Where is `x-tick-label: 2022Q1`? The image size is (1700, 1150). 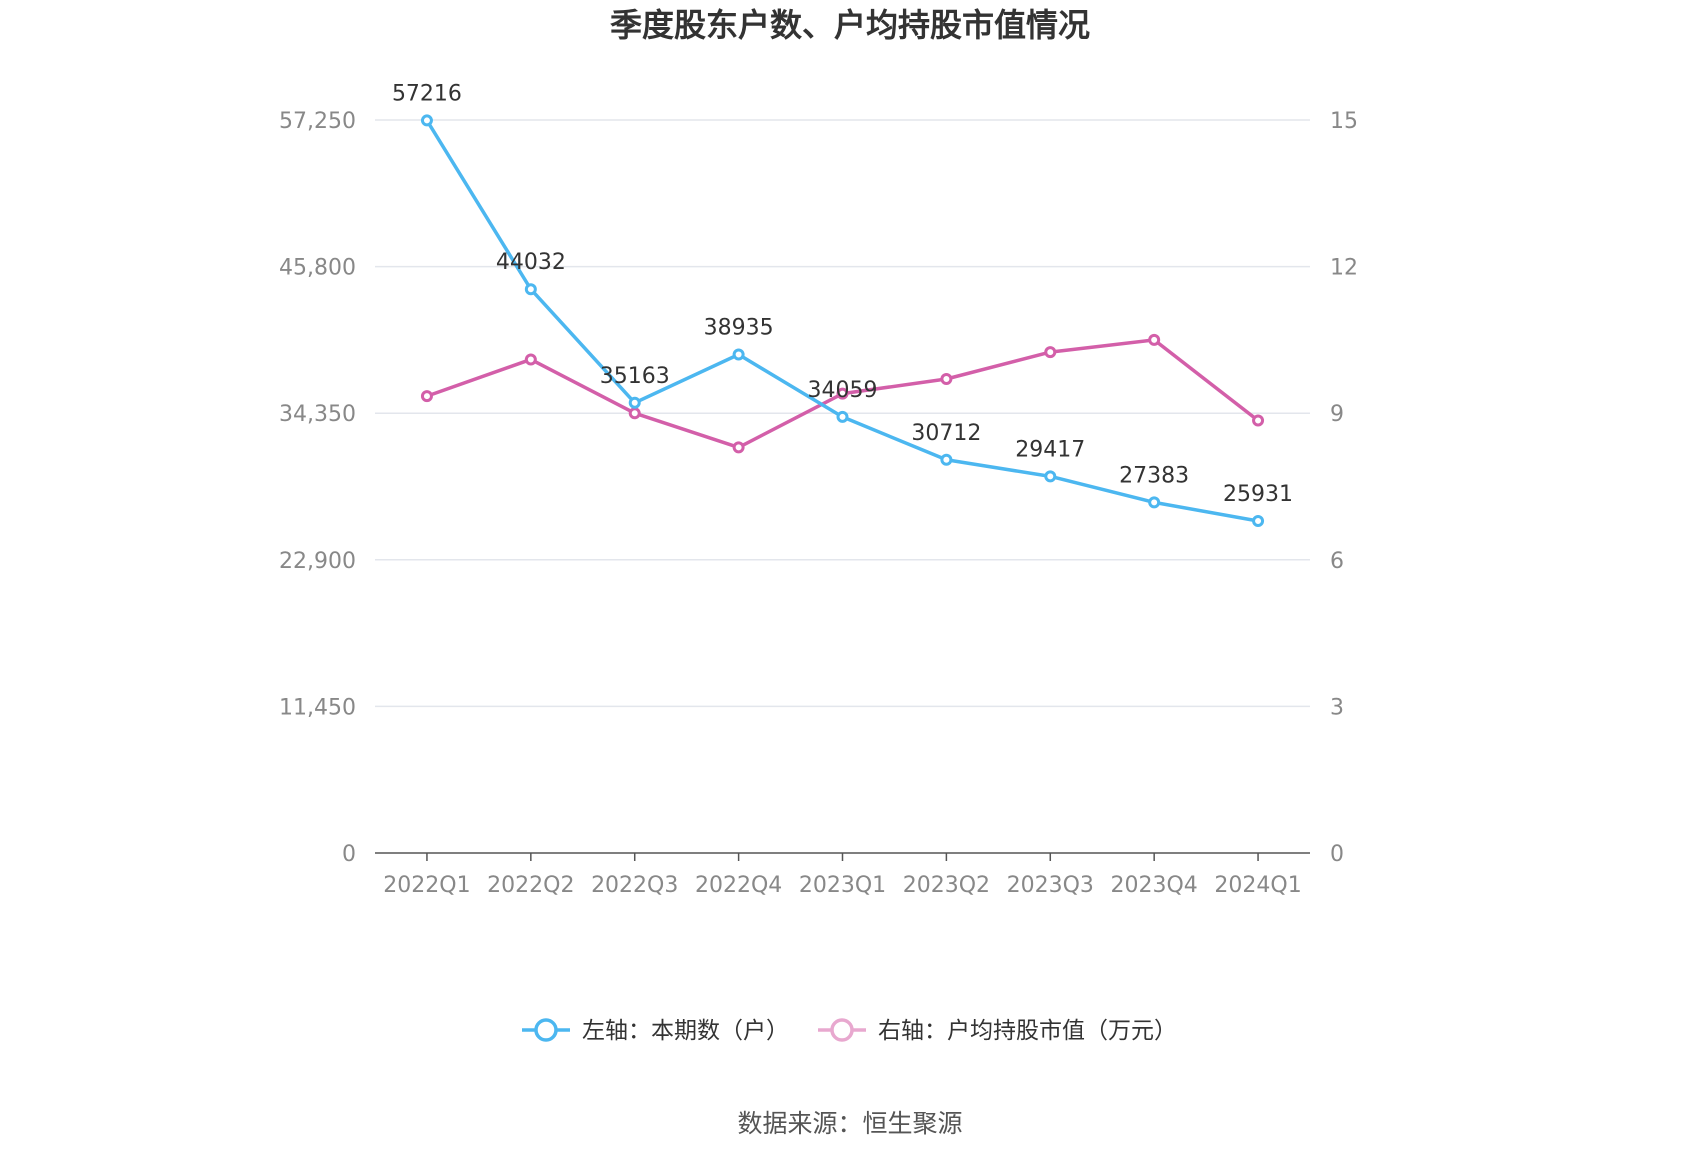 x-tick-label: 2022Q1 is located at coordinates (426, 885).